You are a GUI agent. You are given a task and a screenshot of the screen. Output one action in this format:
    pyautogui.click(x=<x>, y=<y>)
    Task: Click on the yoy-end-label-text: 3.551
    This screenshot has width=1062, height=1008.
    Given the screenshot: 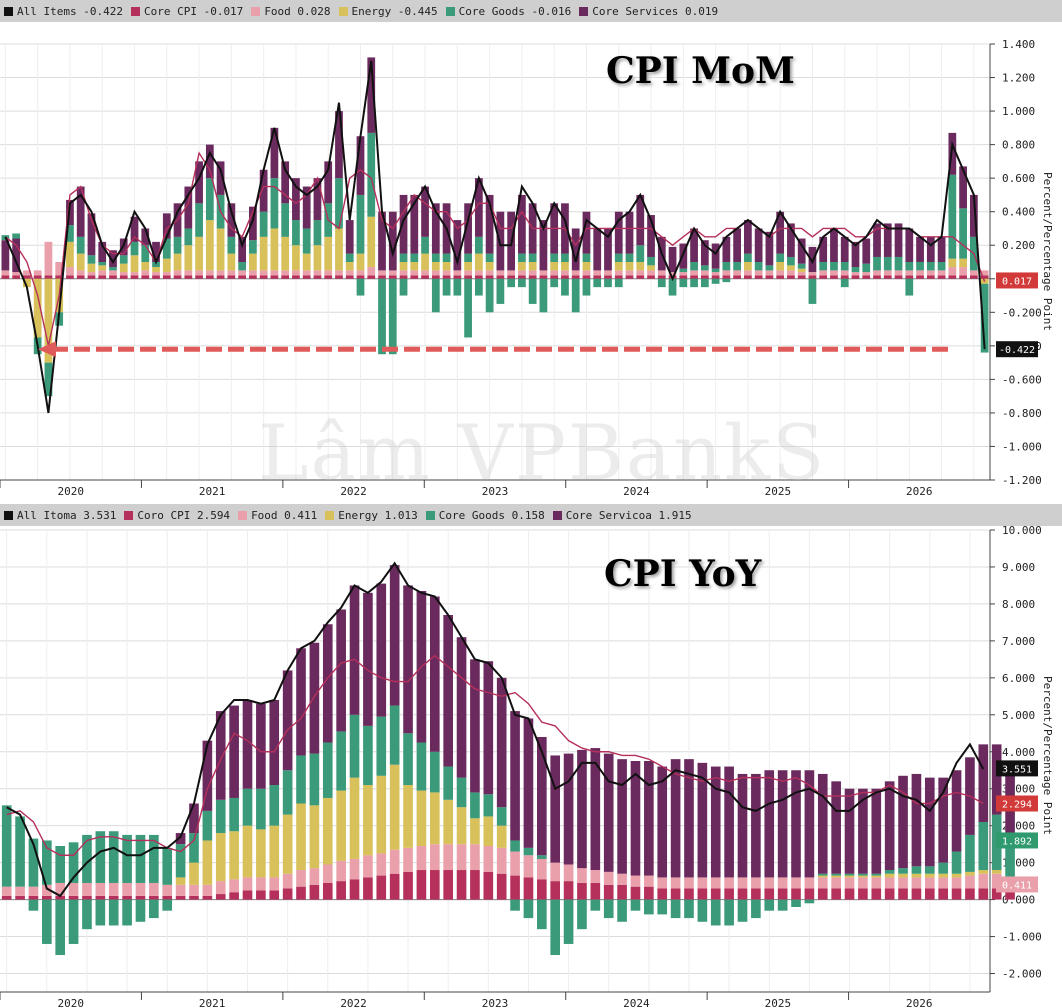 What is the action you would take?
    pyautogui.click(x=1017, y=769)
    